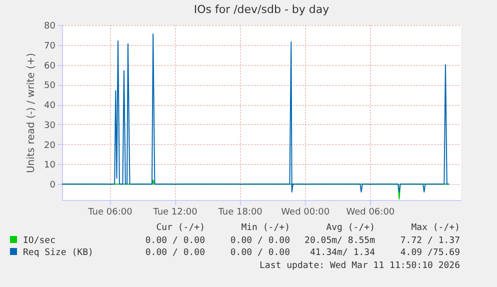  I want to click on chart-title: IOs for /dev/sdb - by day, so click(262, 9).